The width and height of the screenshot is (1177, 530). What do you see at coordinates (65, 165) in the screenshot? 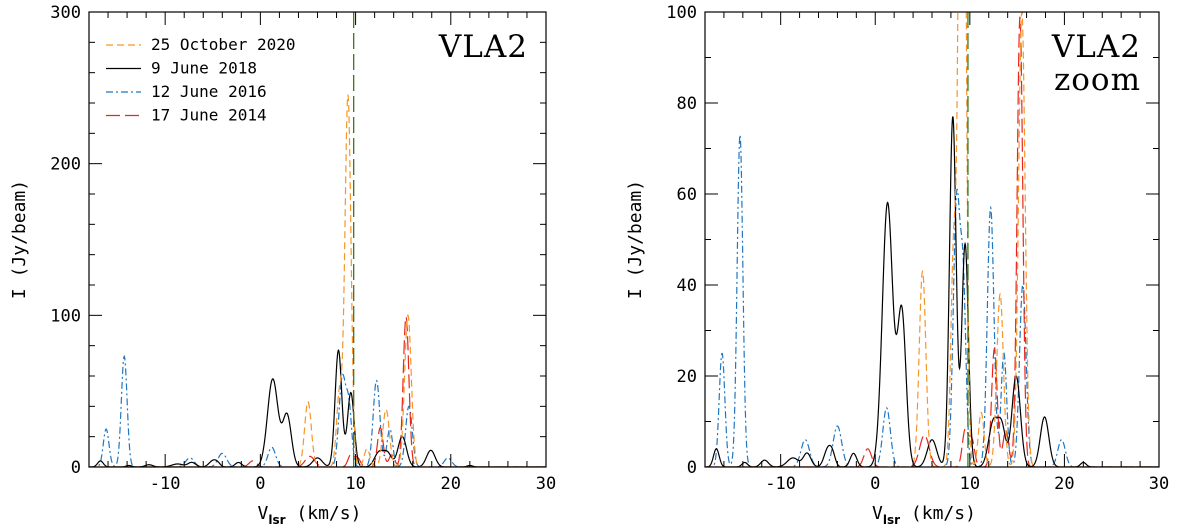
I see `y-tick-label: 200` at bounding box center [65, 165].